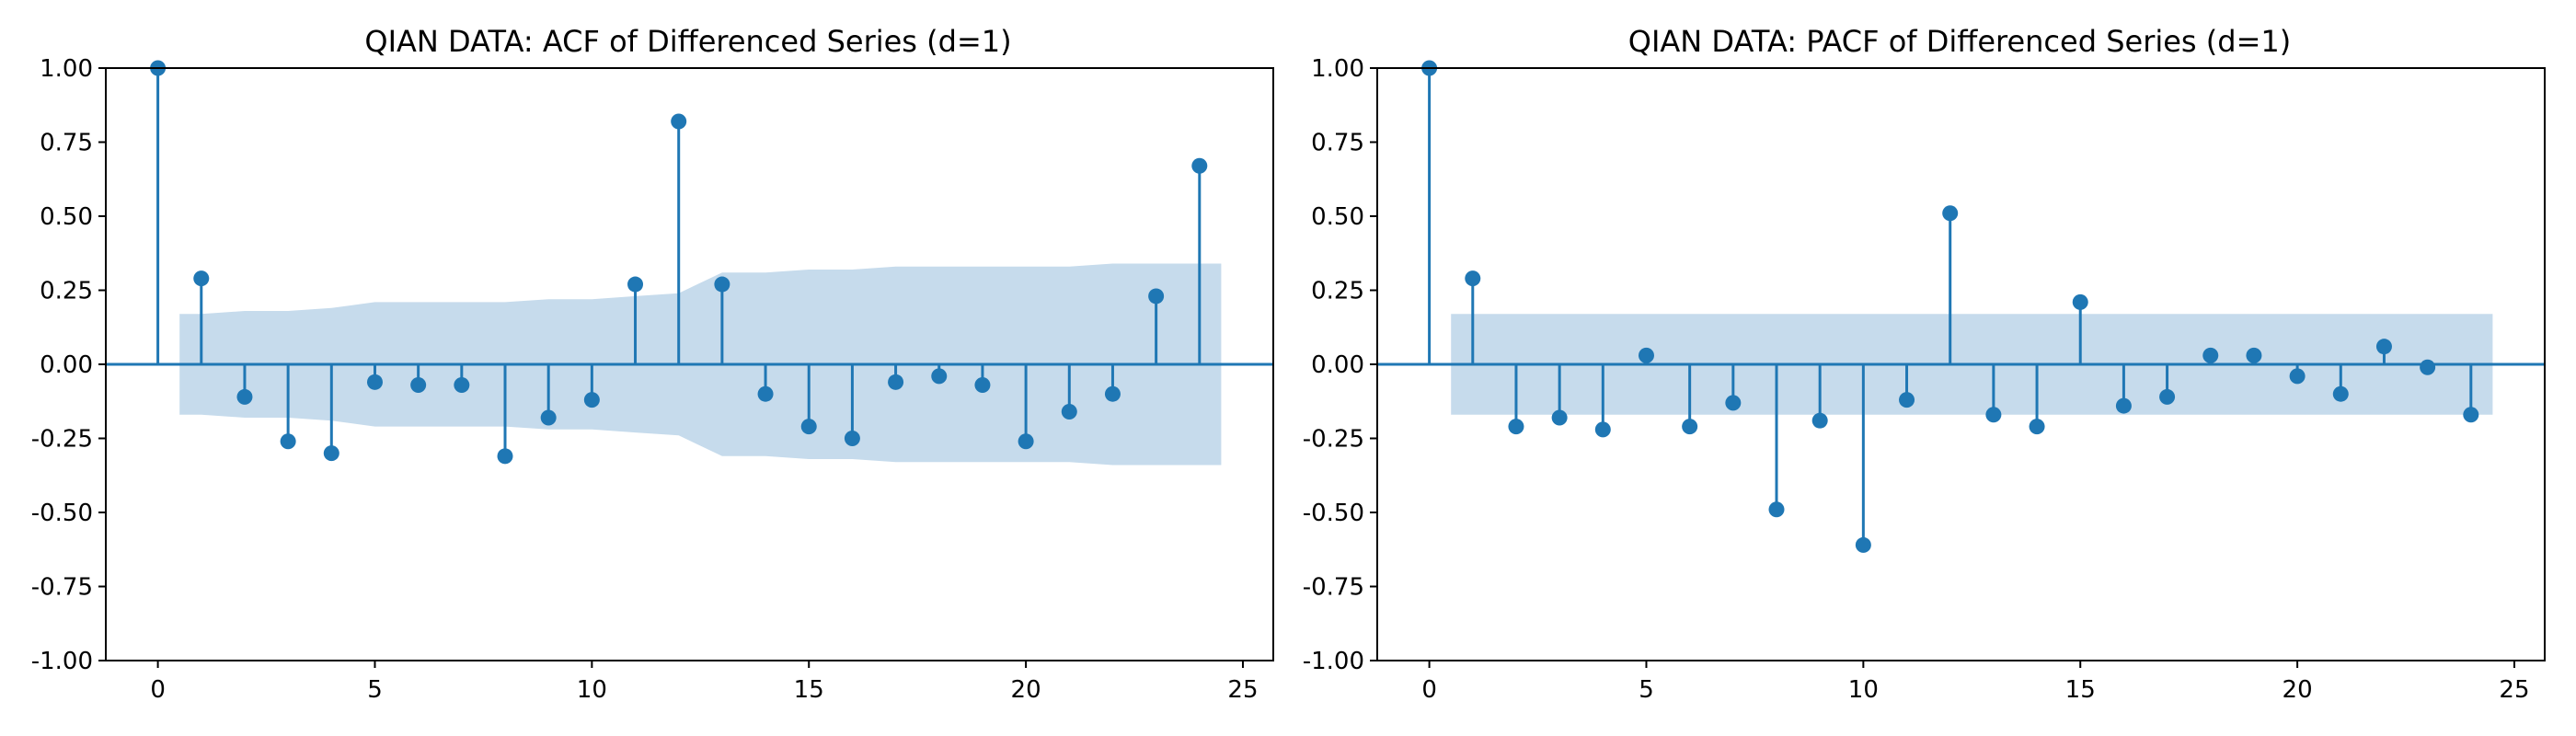 This screenshot has width=2576, height=736. I want to click on pacf-xtick-label: 15, so click(2080, 690).